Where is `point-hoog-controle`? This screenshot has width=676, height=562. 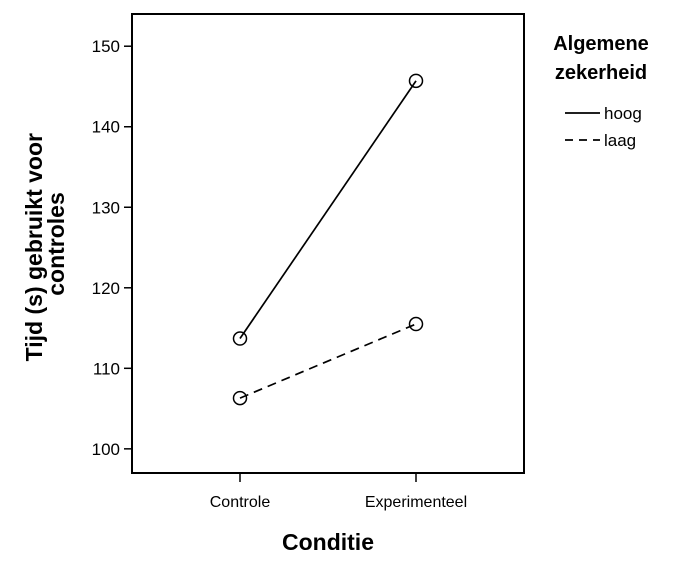 point-hoog-controle is located at coordinates (240, 338).